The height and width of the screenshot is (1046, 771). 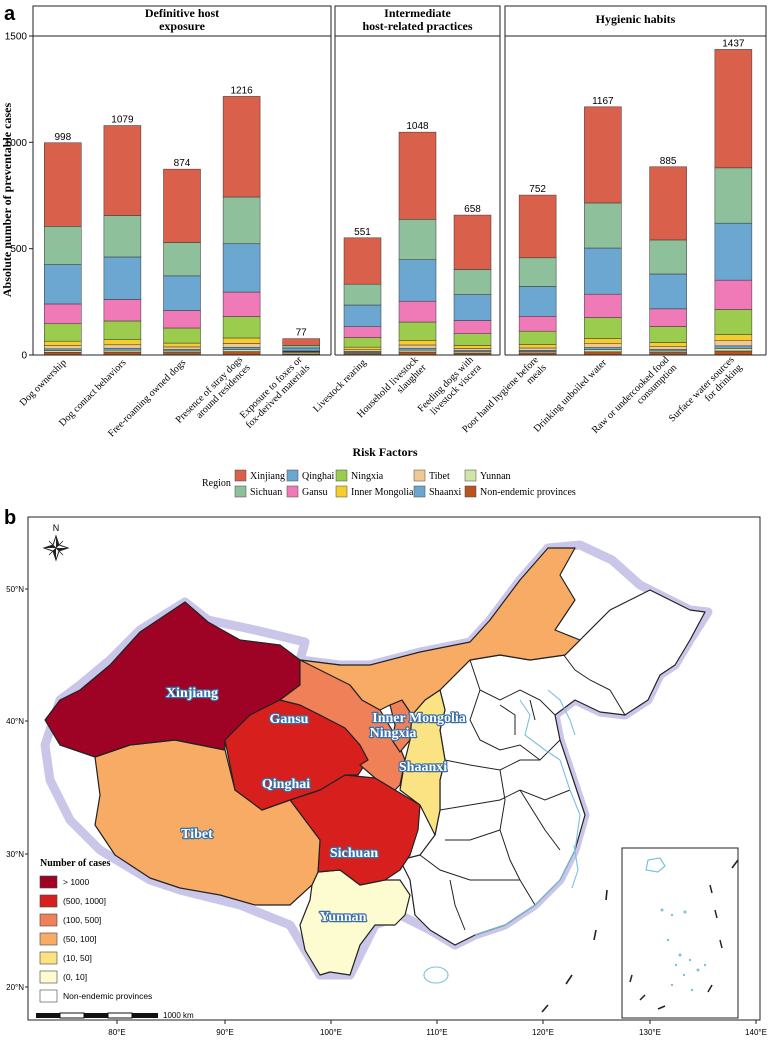 What do you see at coordinates (603, 101) in the screenshot?
I see `bar-total-label: 1167` at bounding box center [603, 101].